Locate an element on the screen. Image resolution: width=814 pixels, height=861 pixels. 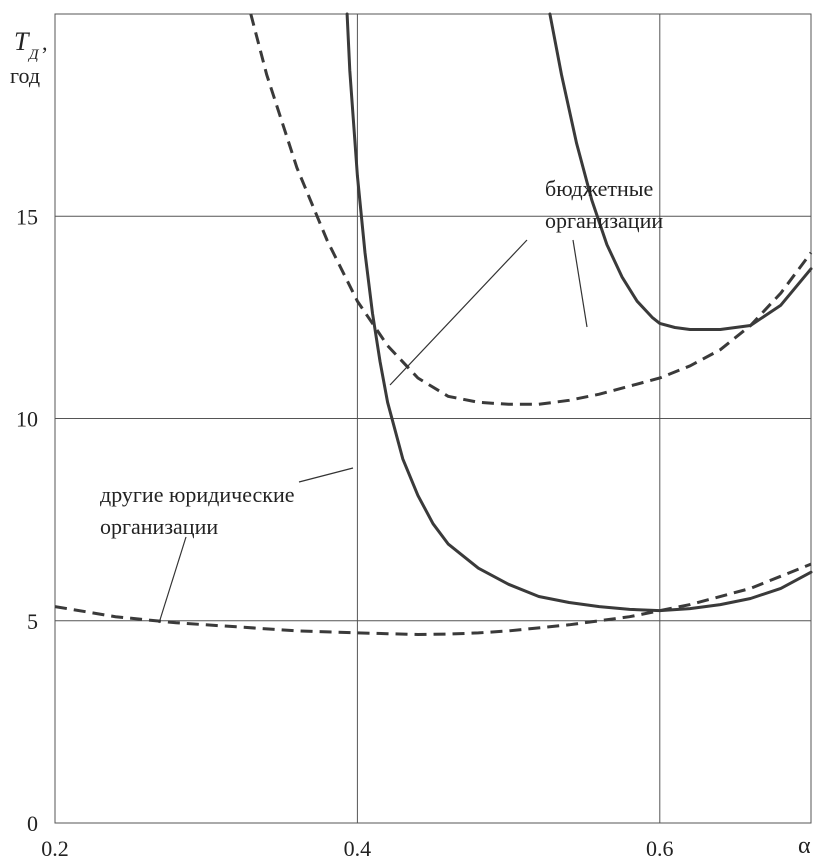
y-tick-label: 0 is located at coordinates (32, 823).